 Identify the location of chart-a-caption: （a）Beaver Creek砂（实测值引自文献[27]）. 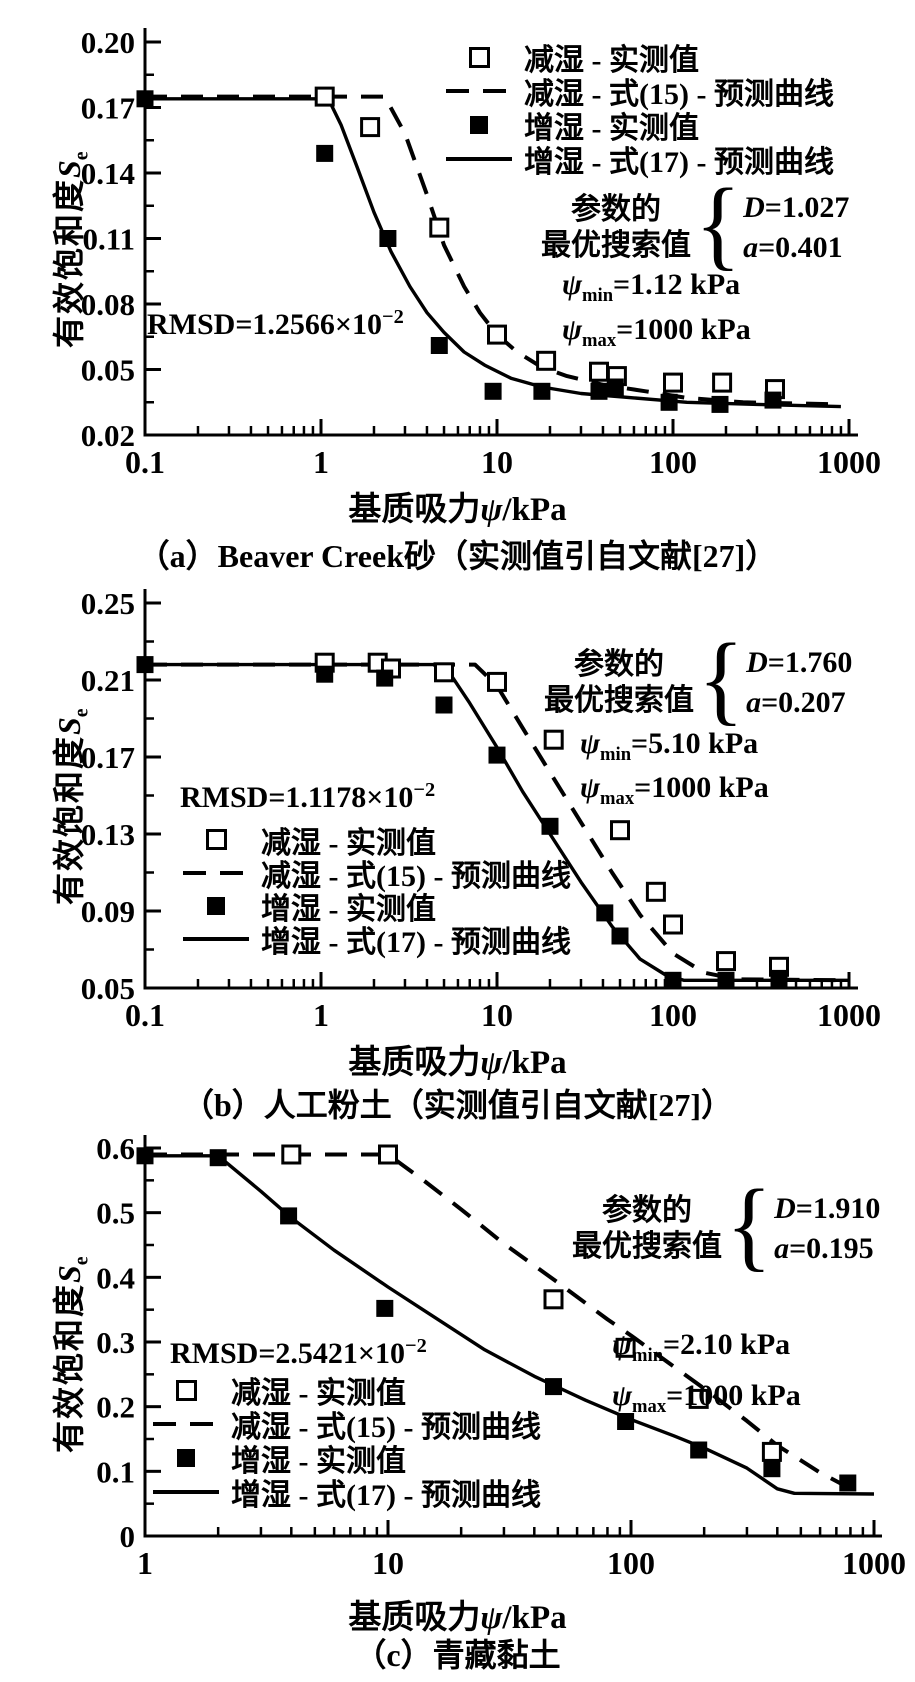
(457, 556).